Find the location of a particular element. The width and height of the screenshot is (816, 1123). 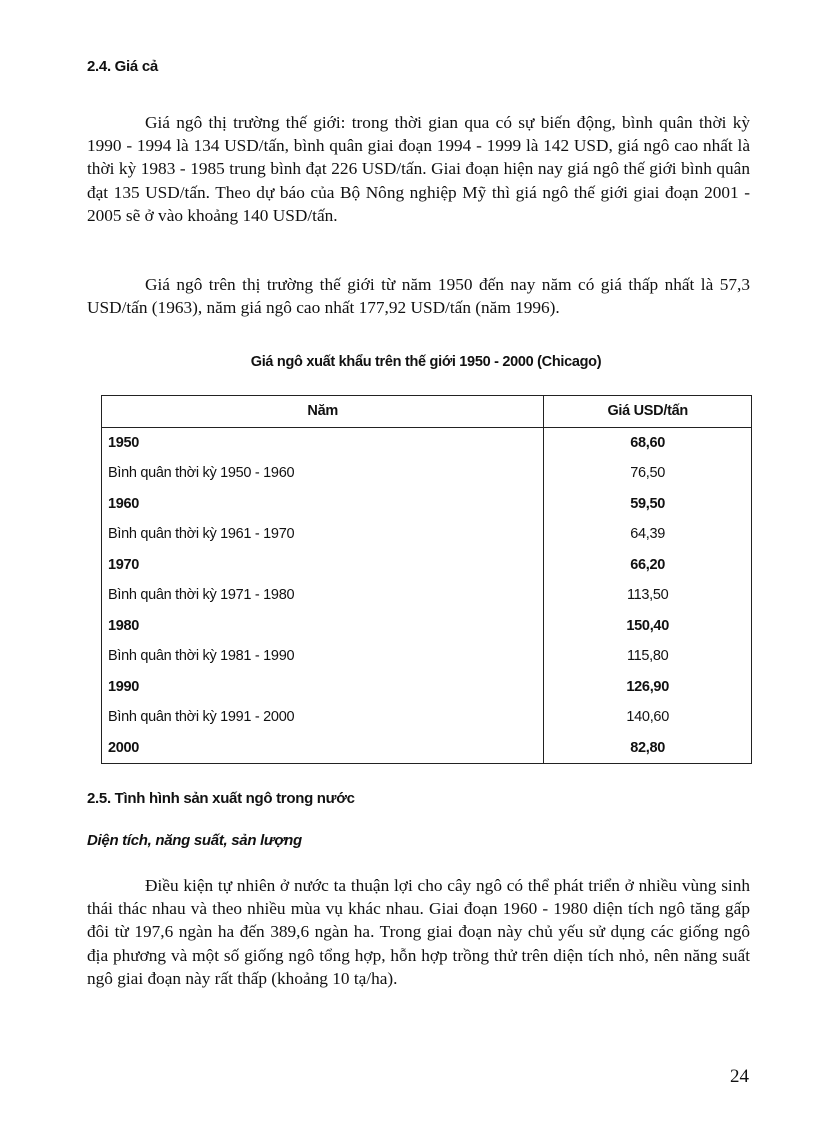

section-heading: 2.5. Tình hình sản xuất ngô trong nước is located at coordinates (221, 798).